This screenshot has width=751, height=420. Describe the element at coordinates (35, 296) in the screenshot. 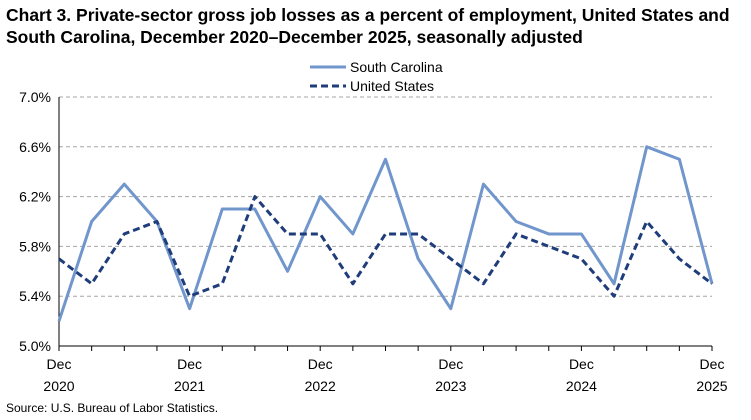

I see `y-tick-label: 5.4%` at that location.